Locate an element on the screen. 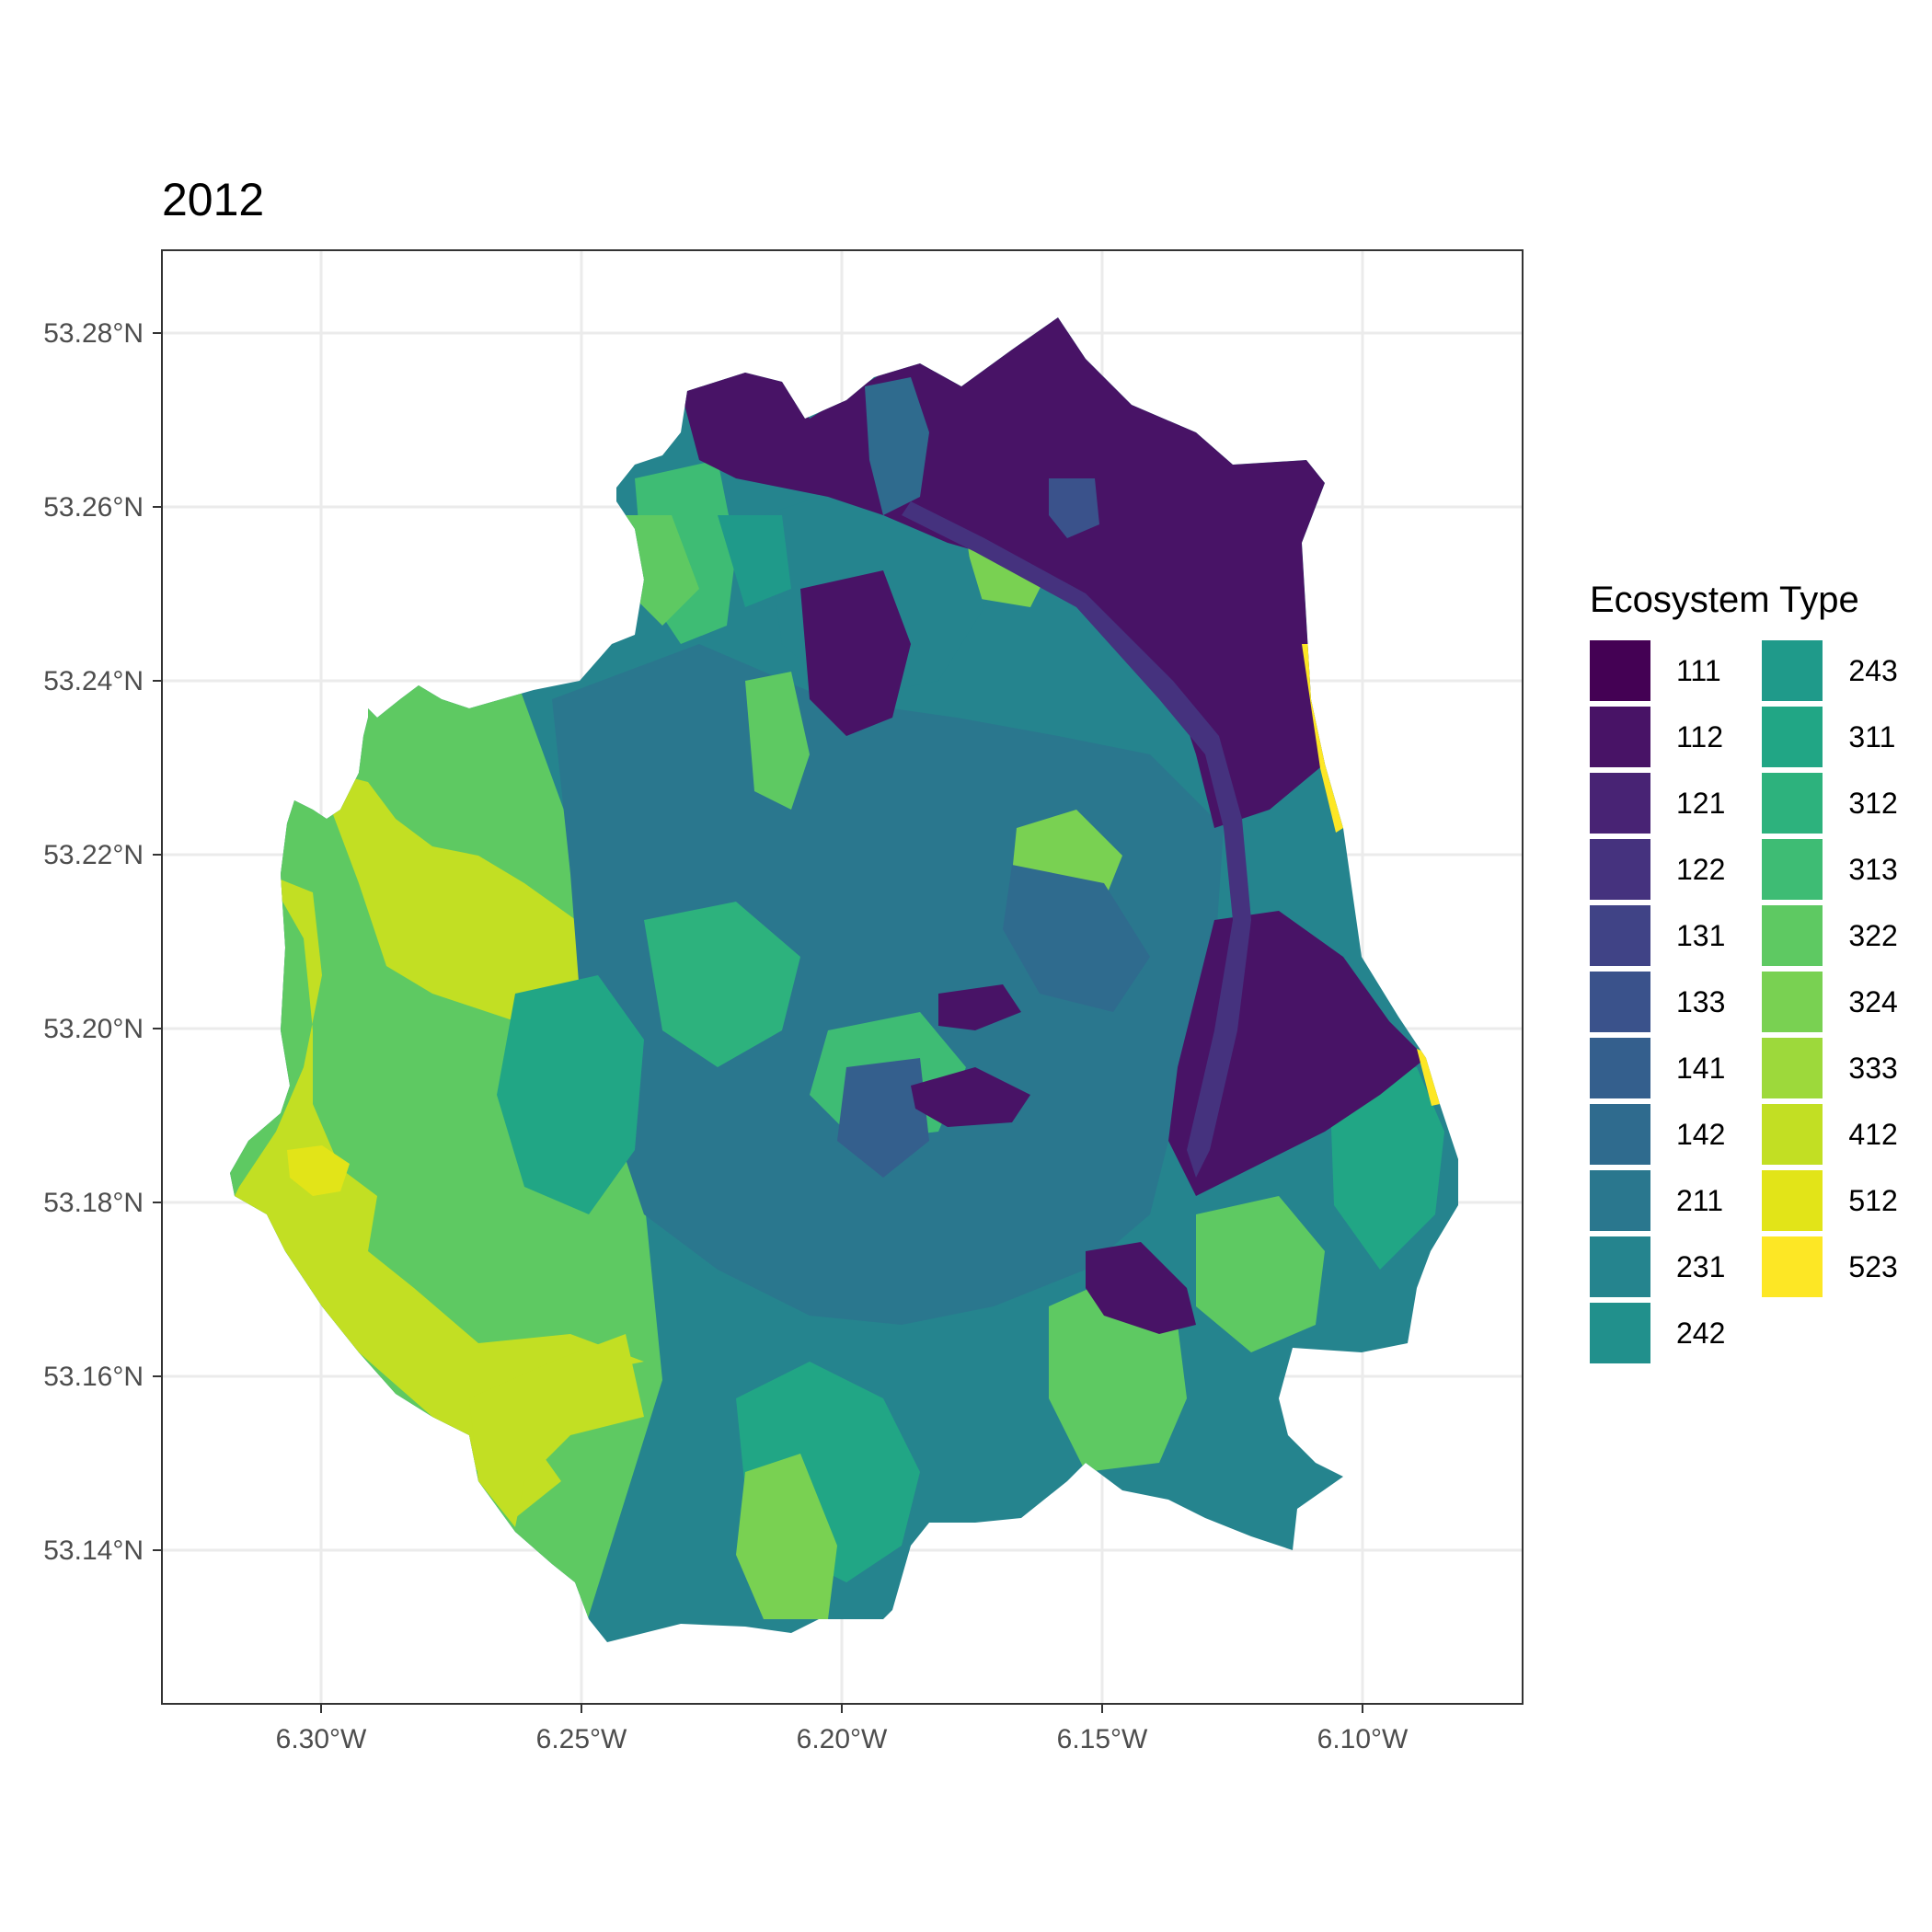  legend-label: 122 is located at coordinates (1701, 869).